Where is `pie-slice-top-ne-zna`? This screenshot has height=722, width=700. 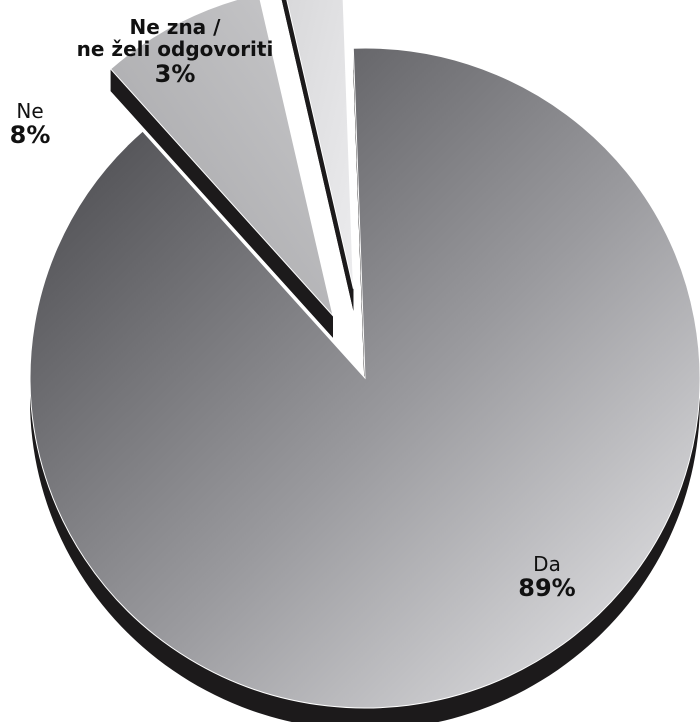 pie-slice-top-ne-zna is located at coordinates (320, 144).